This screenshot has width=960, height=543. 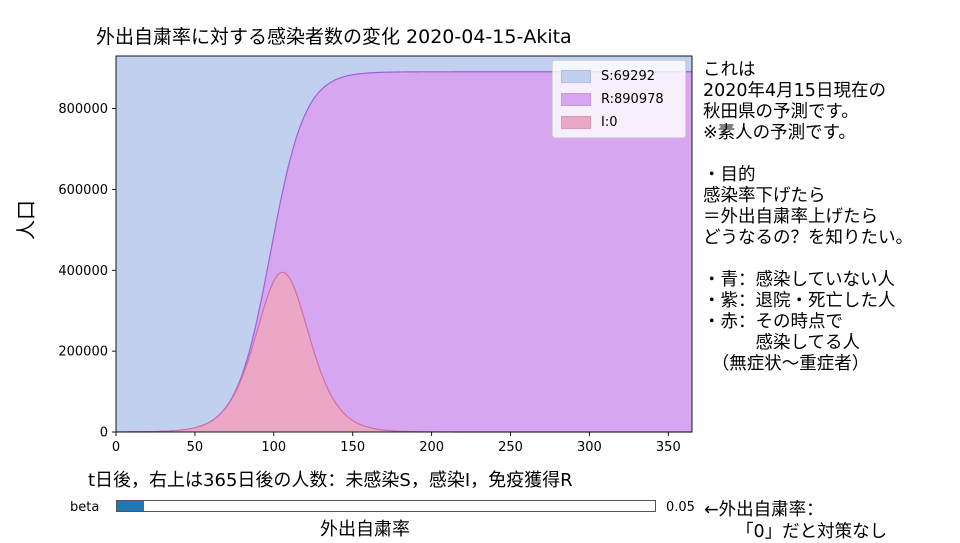 I want to click on legend: S:69292 R:890978 I:0, so click(x=619, y=99).